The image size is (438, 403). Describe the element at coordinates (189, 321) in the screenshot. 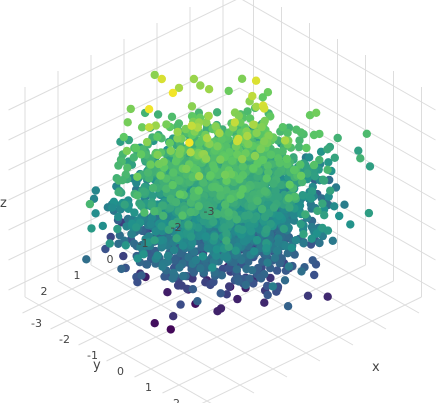

I see `grid-line-floor-y` at that location.